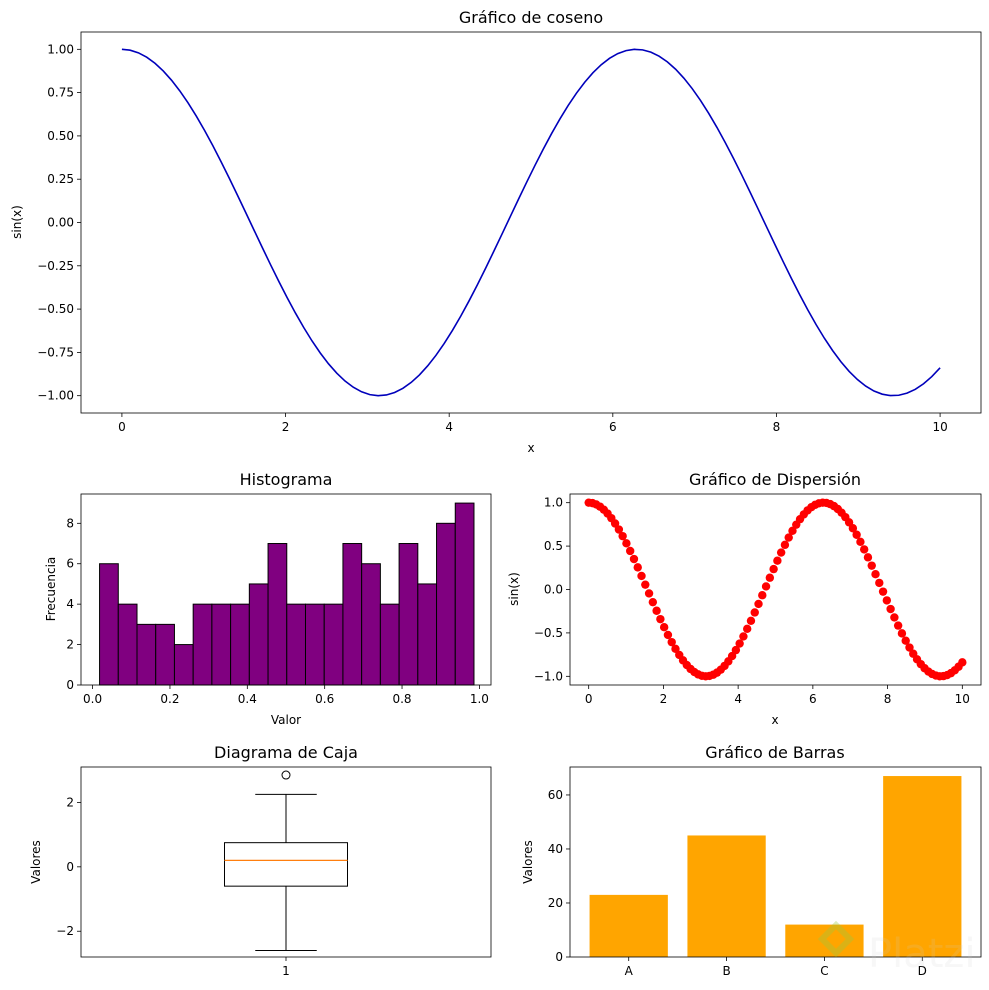 Image resolution: width=989 pixels, height=990 pixels. What do you see at coordinates (548, 633) in the screenshot?
I see `scatter-y-tick-label: −0.5` at bounding box center [548, 633].